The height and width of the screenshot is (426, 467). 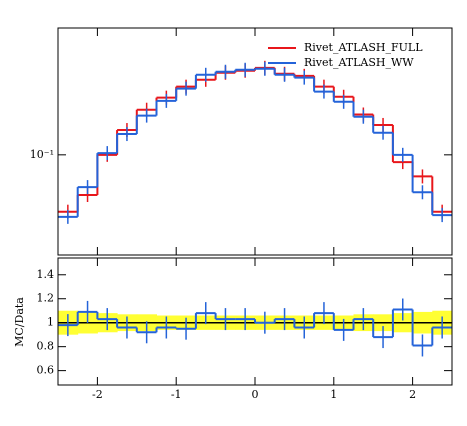 What do you see at coordinates (46, 298) in the screenshot?
I see `y-tick-label: 1.2` at bounding box center [46, 298].